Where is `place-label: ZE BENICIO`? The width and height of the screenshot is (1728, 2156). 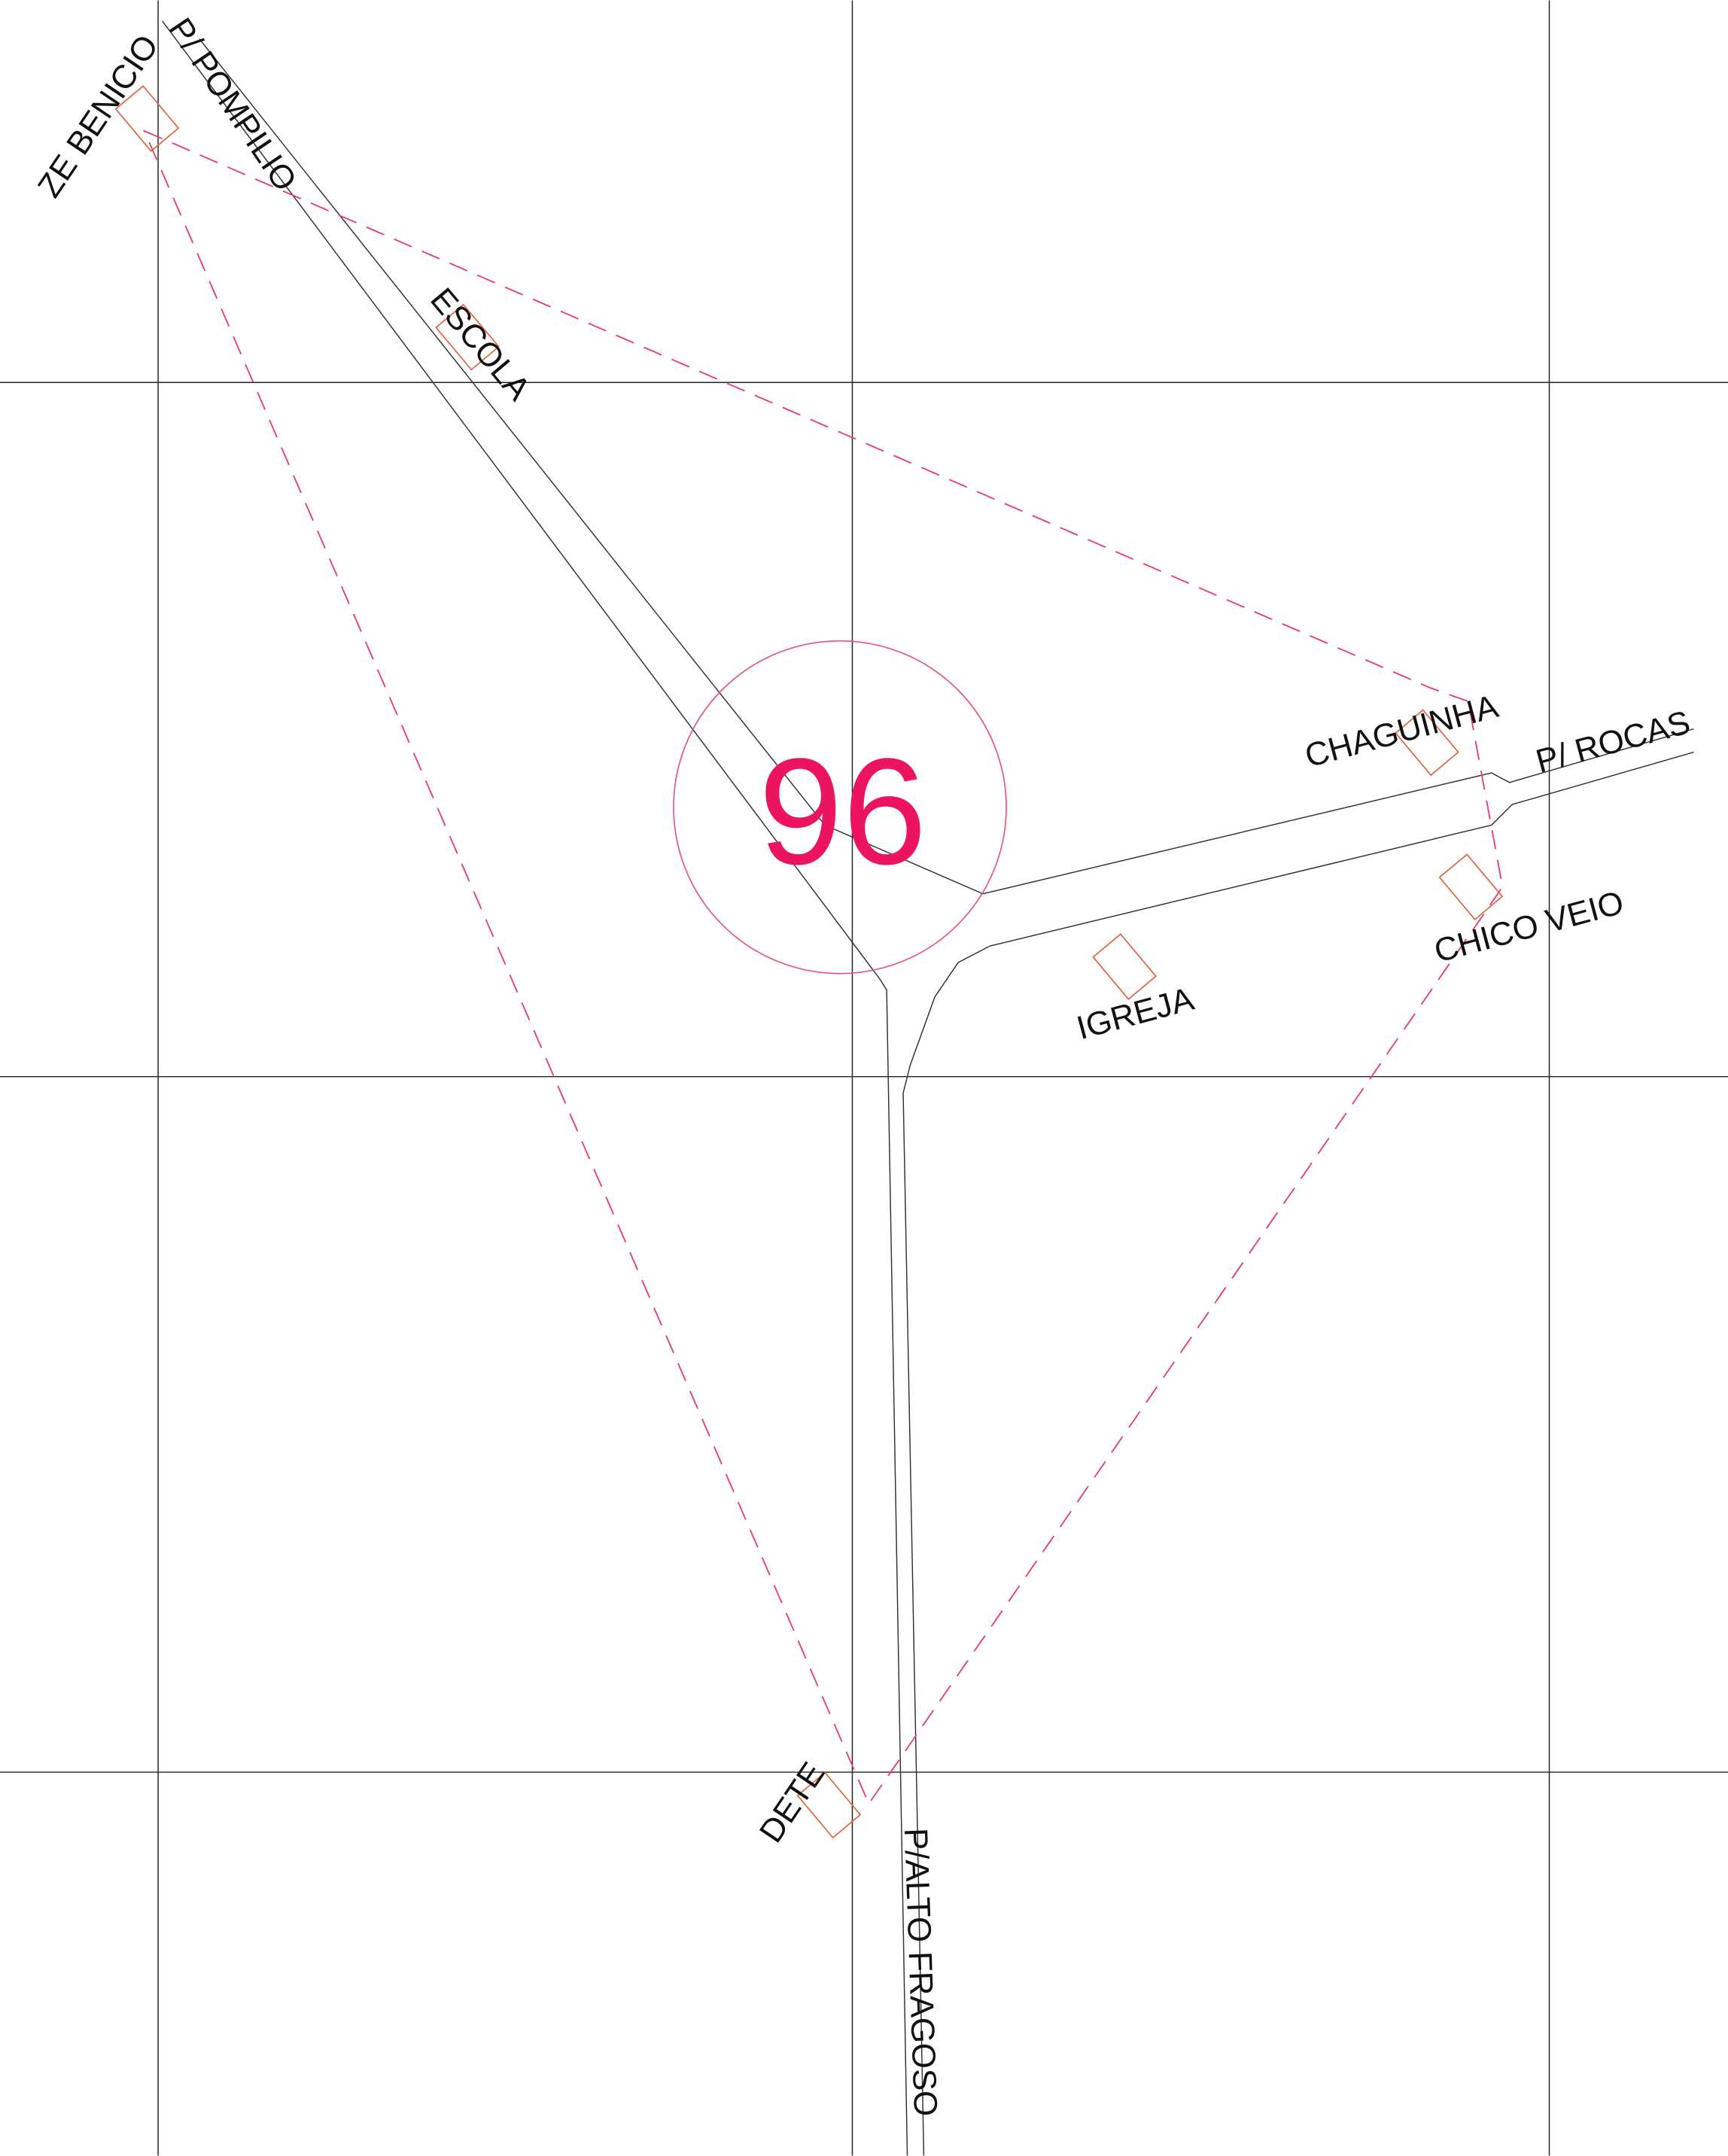
place-label: ZE BENICIO is located at coordinates (98, 116).